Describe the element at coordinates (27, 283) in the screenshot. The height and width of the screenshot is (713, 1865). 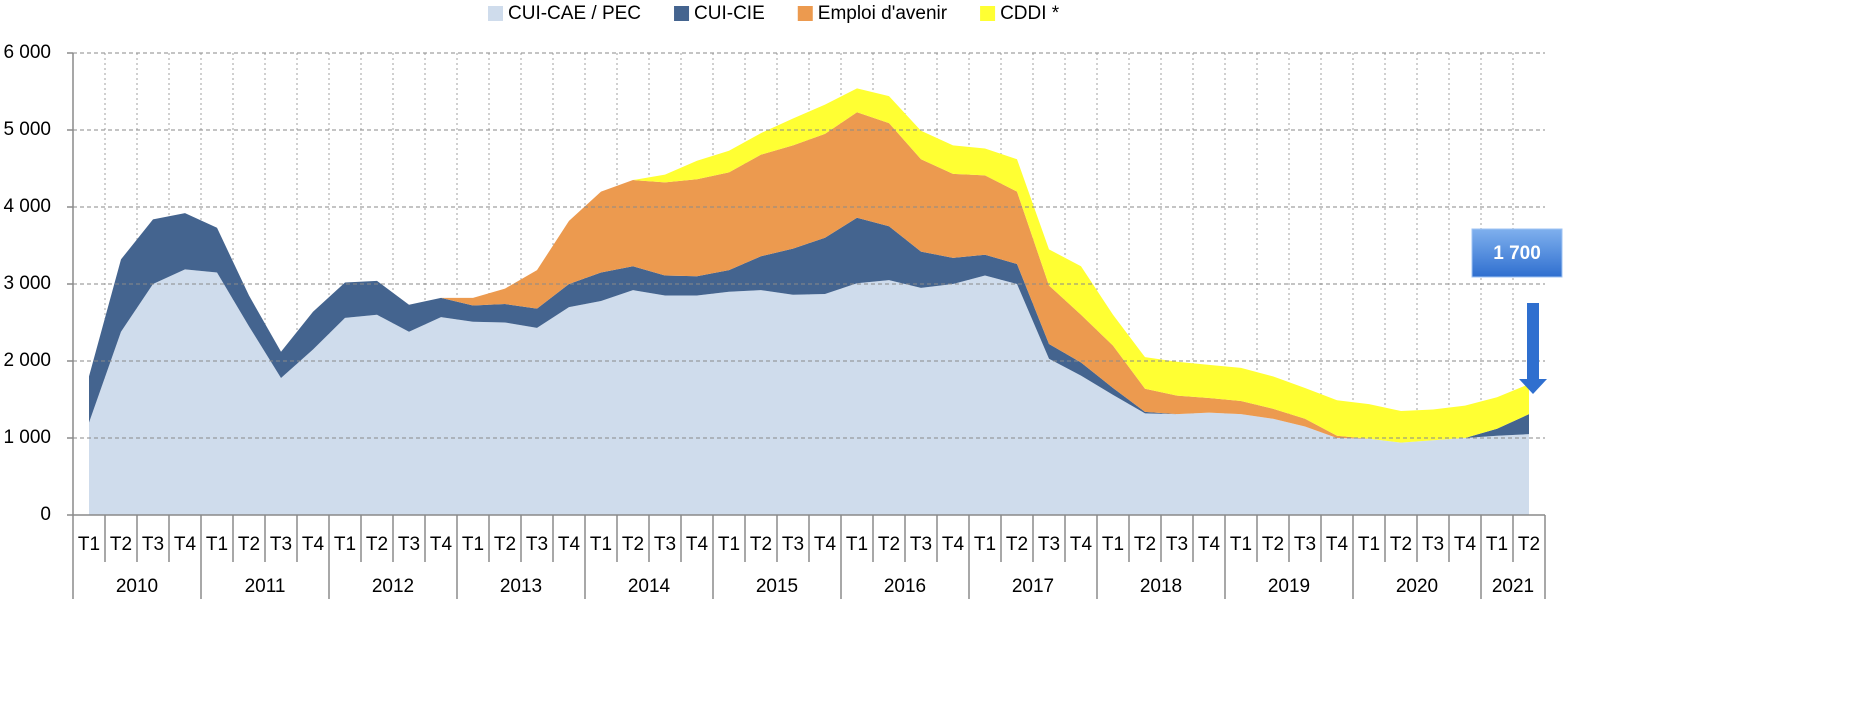
I see `y-tick-label: 3 000` at that location.